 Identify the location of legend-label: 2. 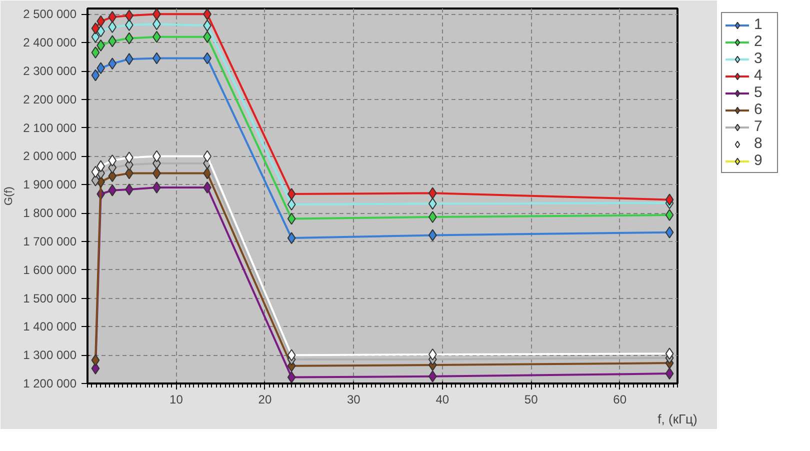
(759, 41).